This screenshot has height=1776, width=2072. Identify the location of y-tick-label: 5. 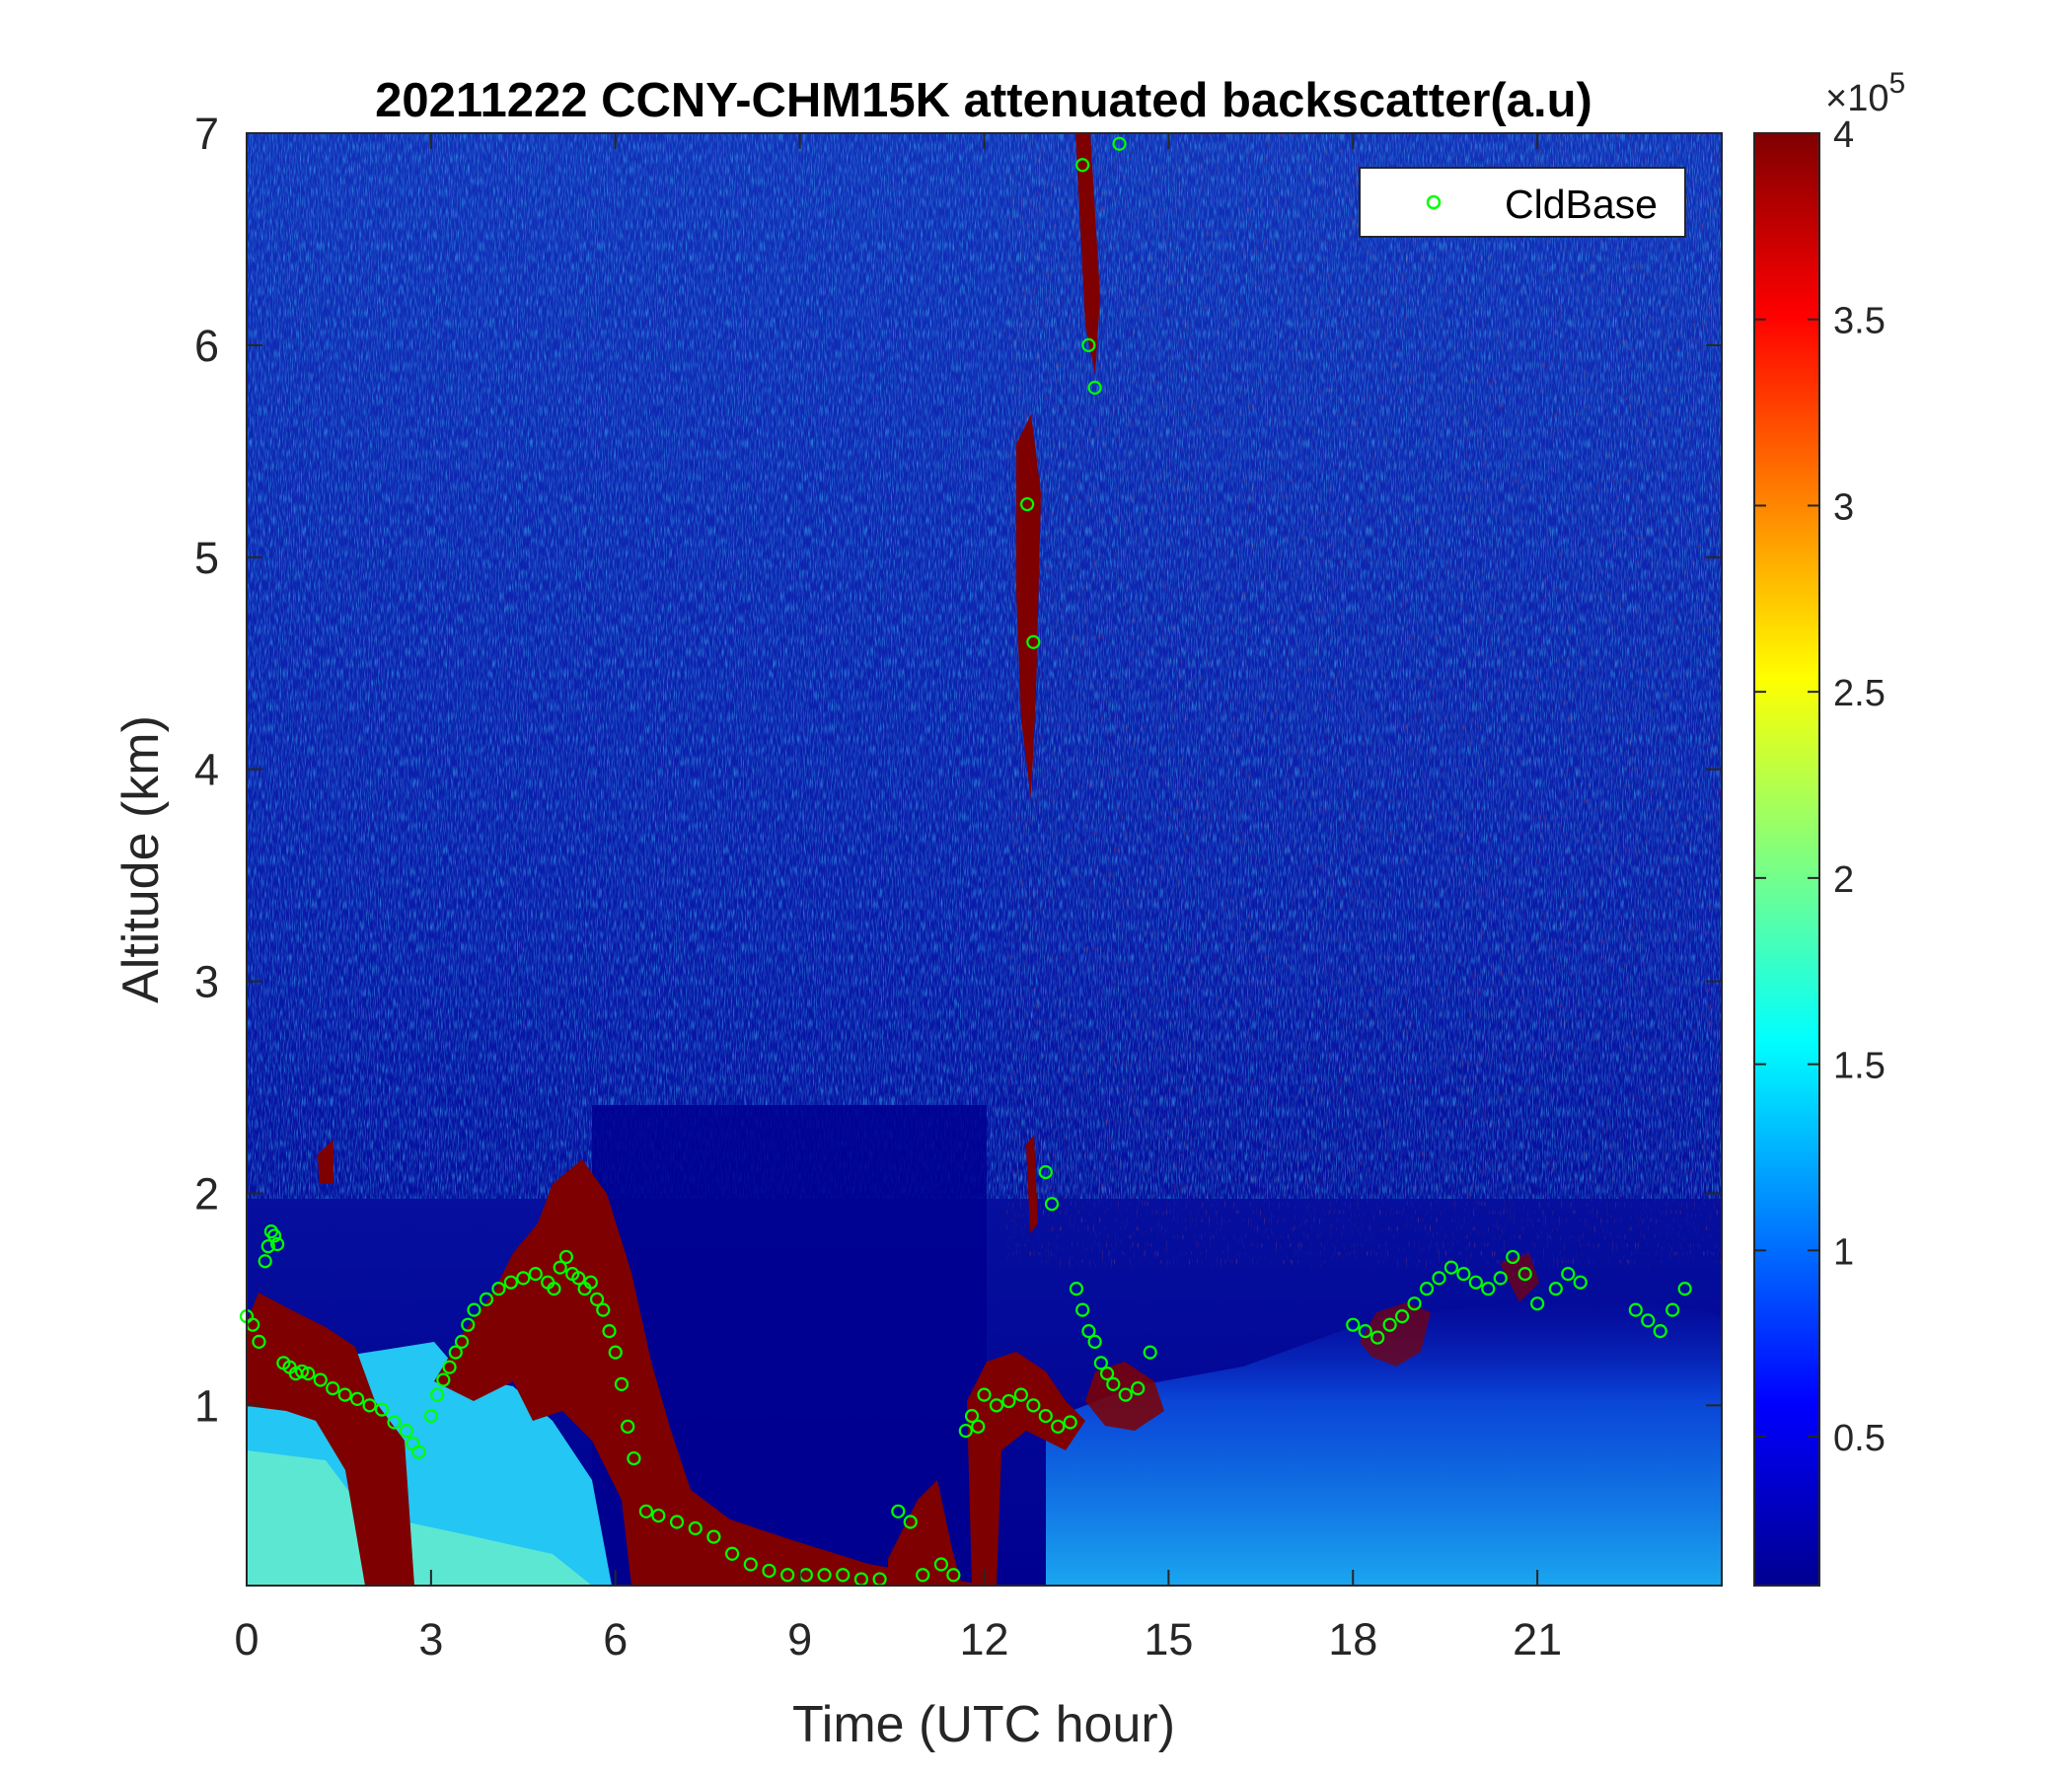
(206, 558).